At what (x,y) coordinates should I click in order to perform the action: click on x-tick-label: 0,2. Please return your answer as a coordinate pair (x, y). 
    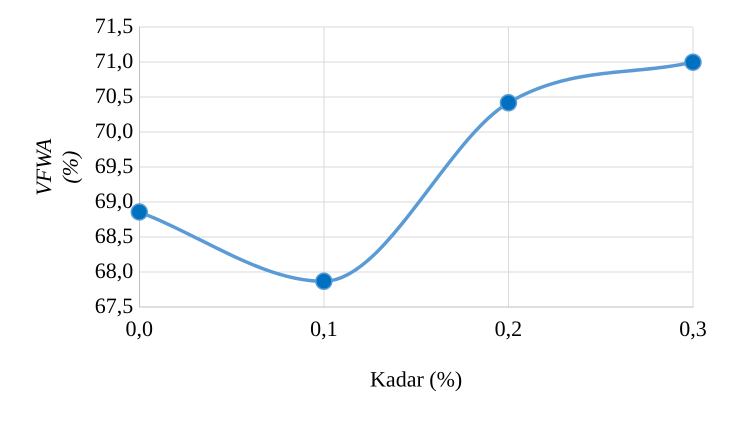
    Looking at the image, I should click on (508, 329).